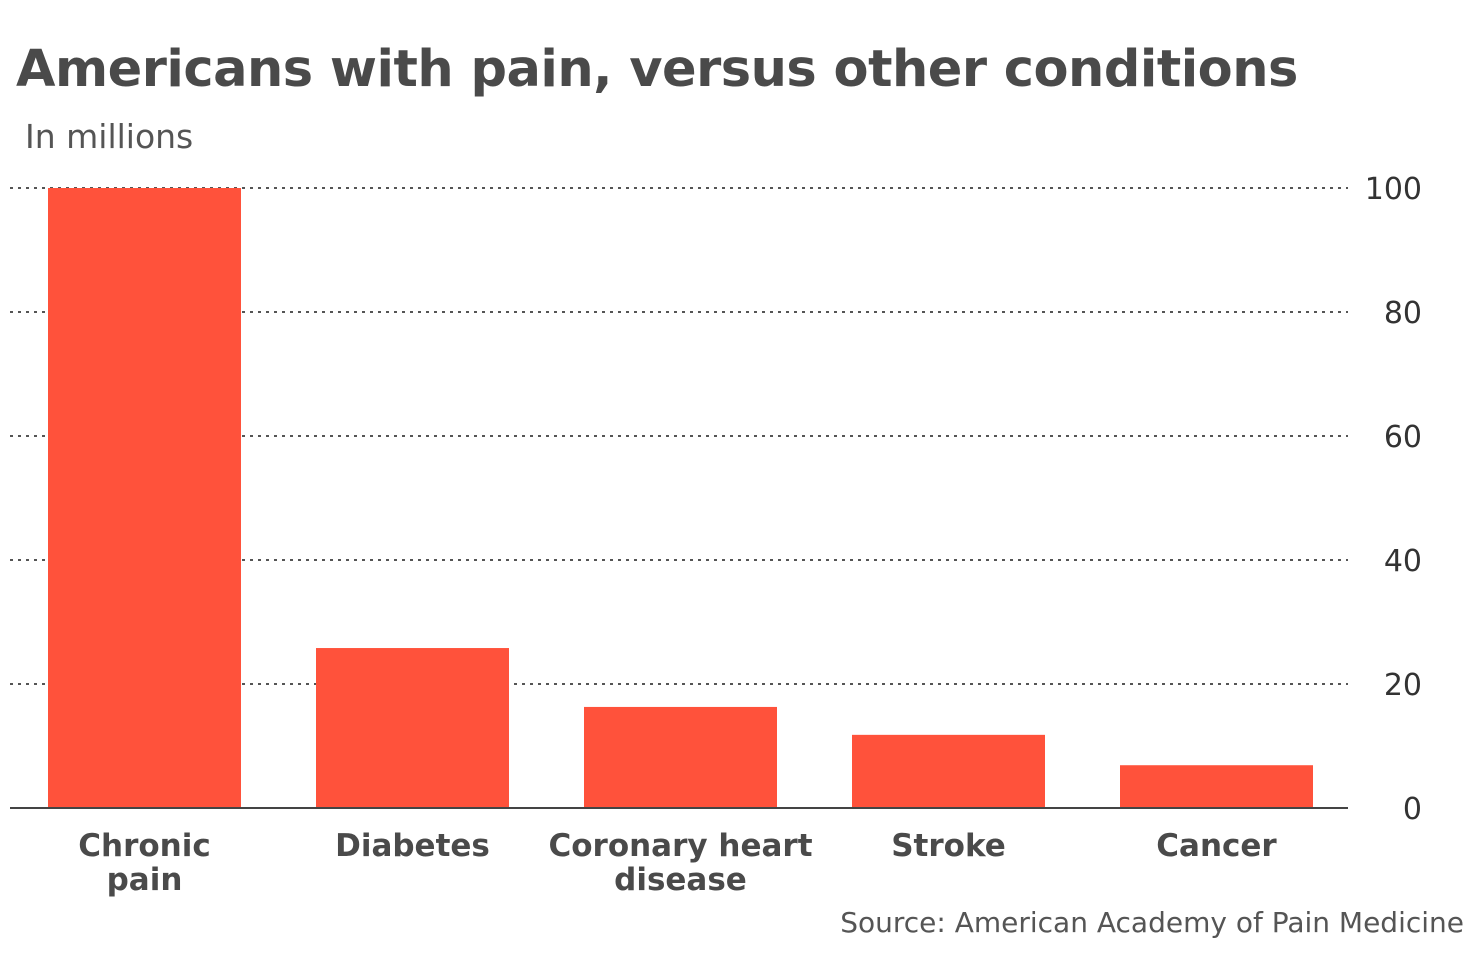  What do you see at coordinates (1412, 809) in the screenshot?
I see `y-tick-label-0: 0` at bounding box center [1412, 809].